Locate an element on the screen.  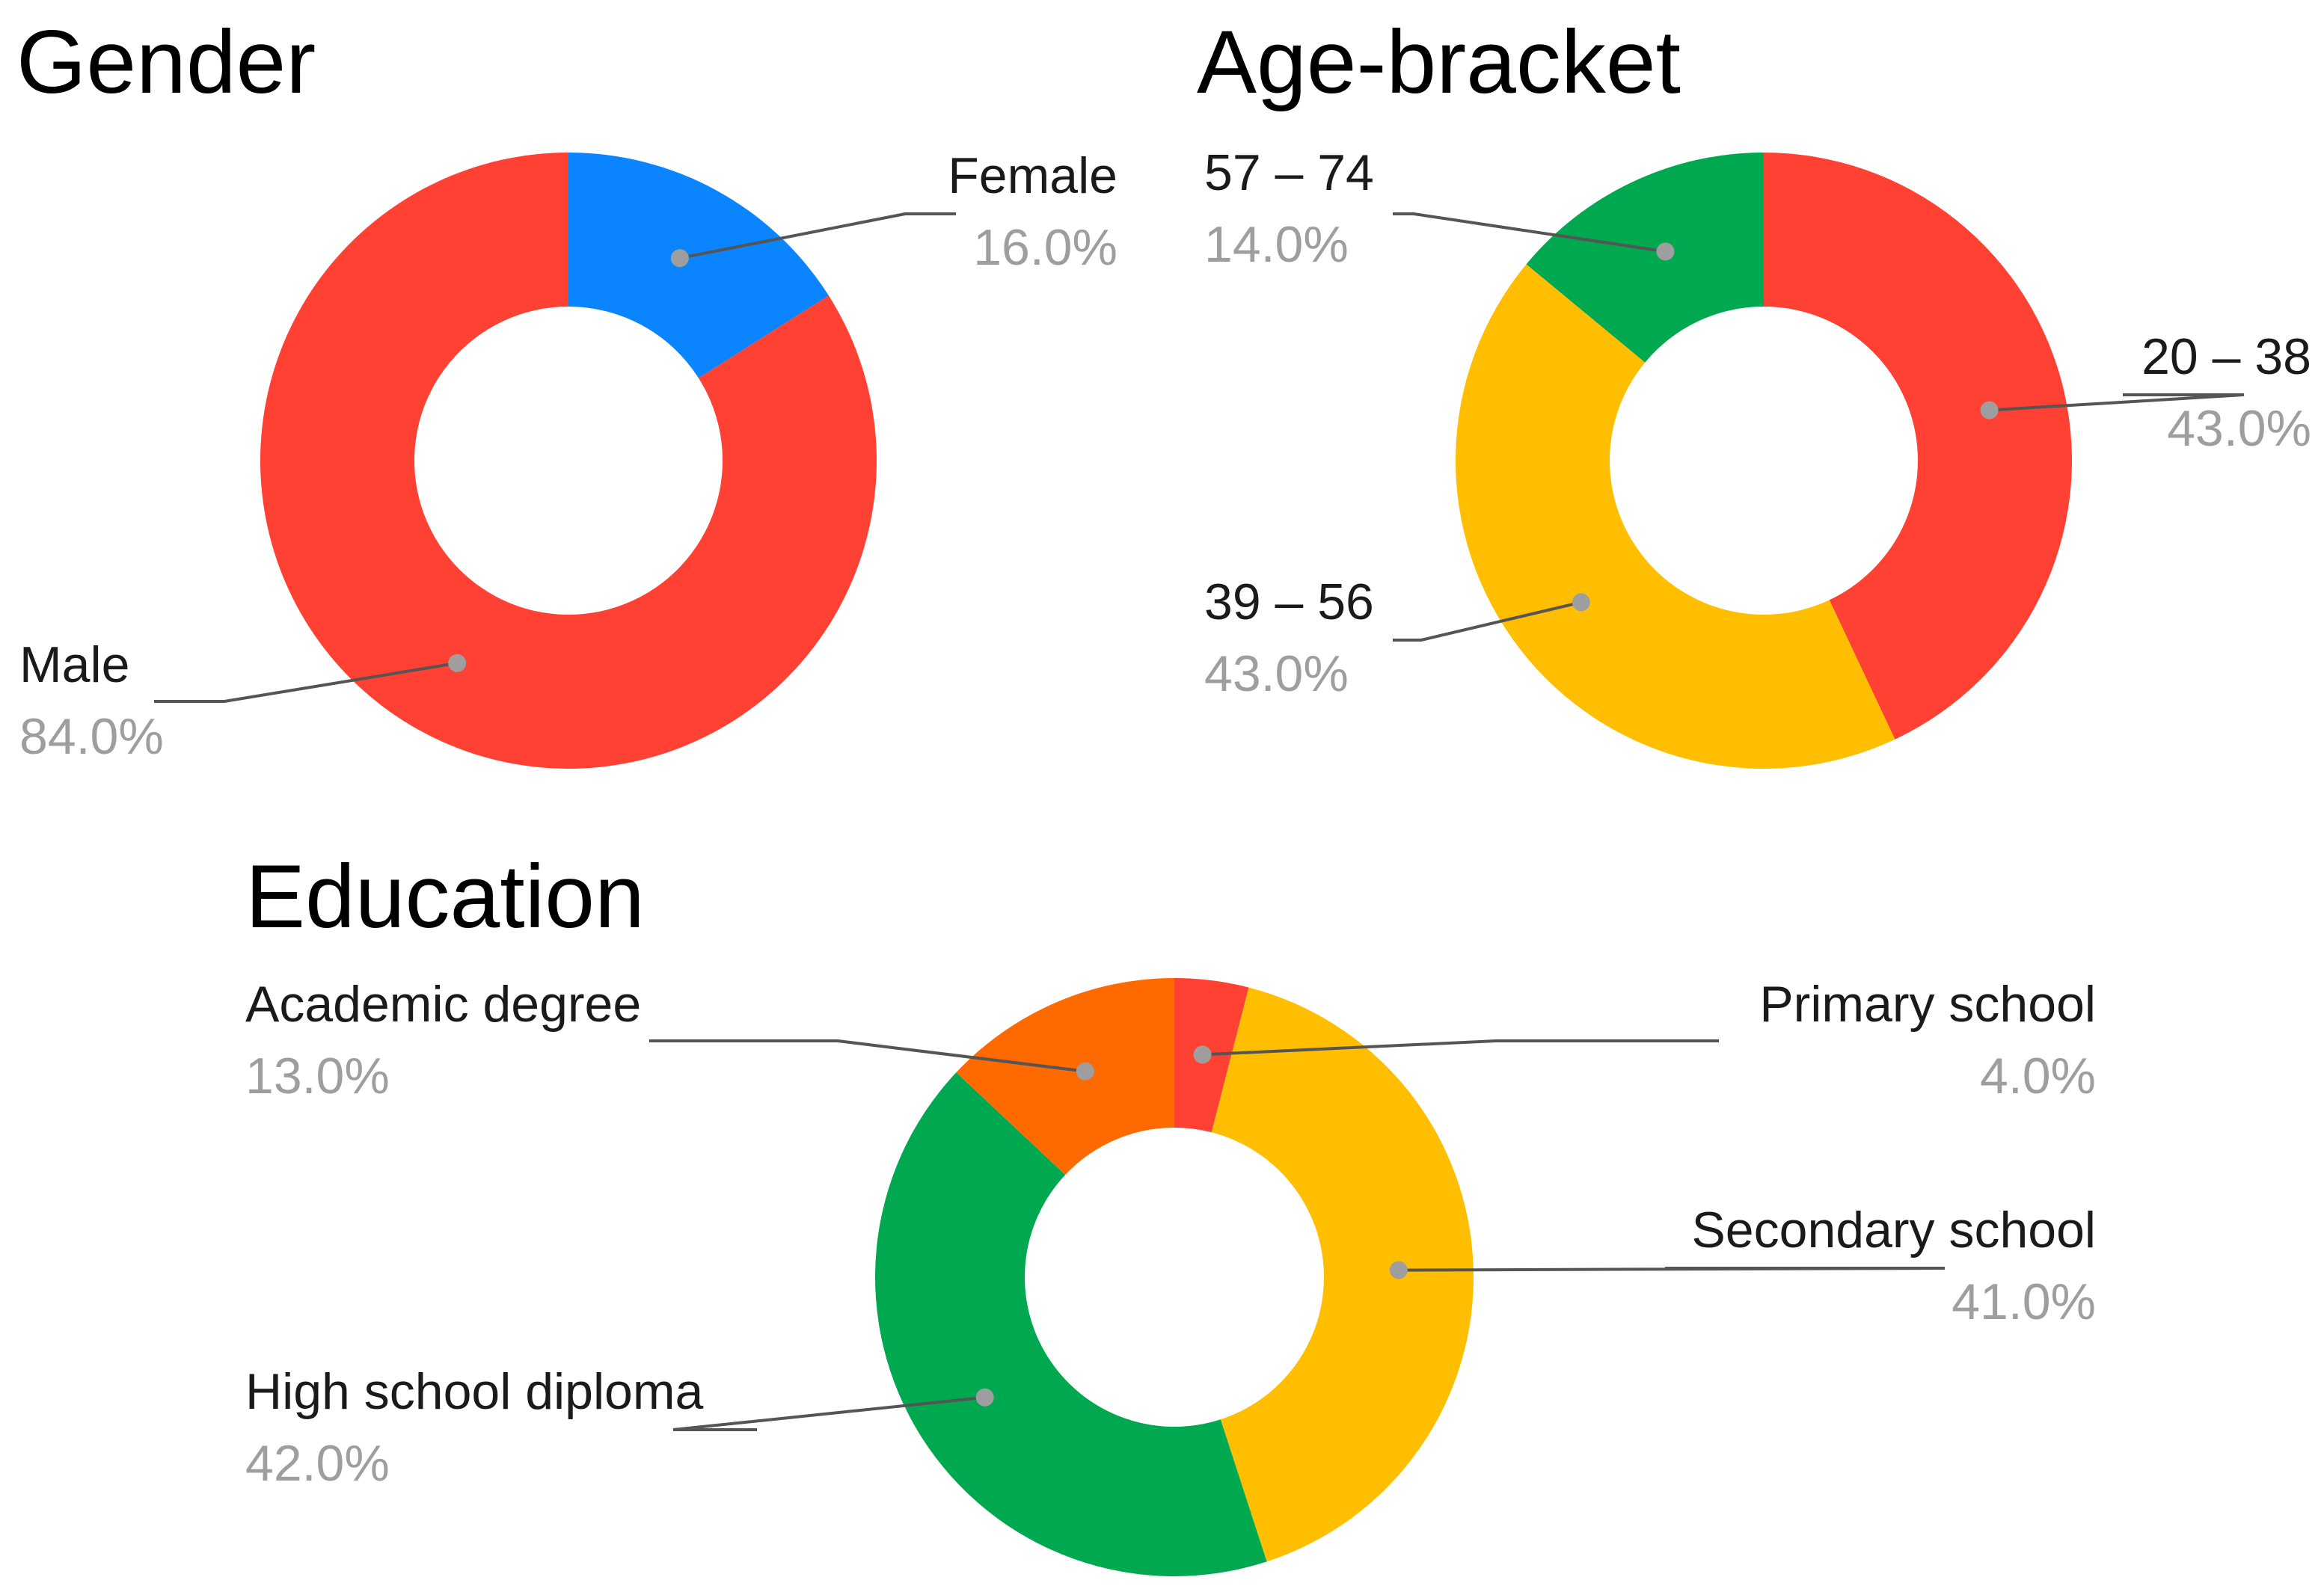
slice-label-secondary-school: Secondary school is located at coordinates (1893, 1230).